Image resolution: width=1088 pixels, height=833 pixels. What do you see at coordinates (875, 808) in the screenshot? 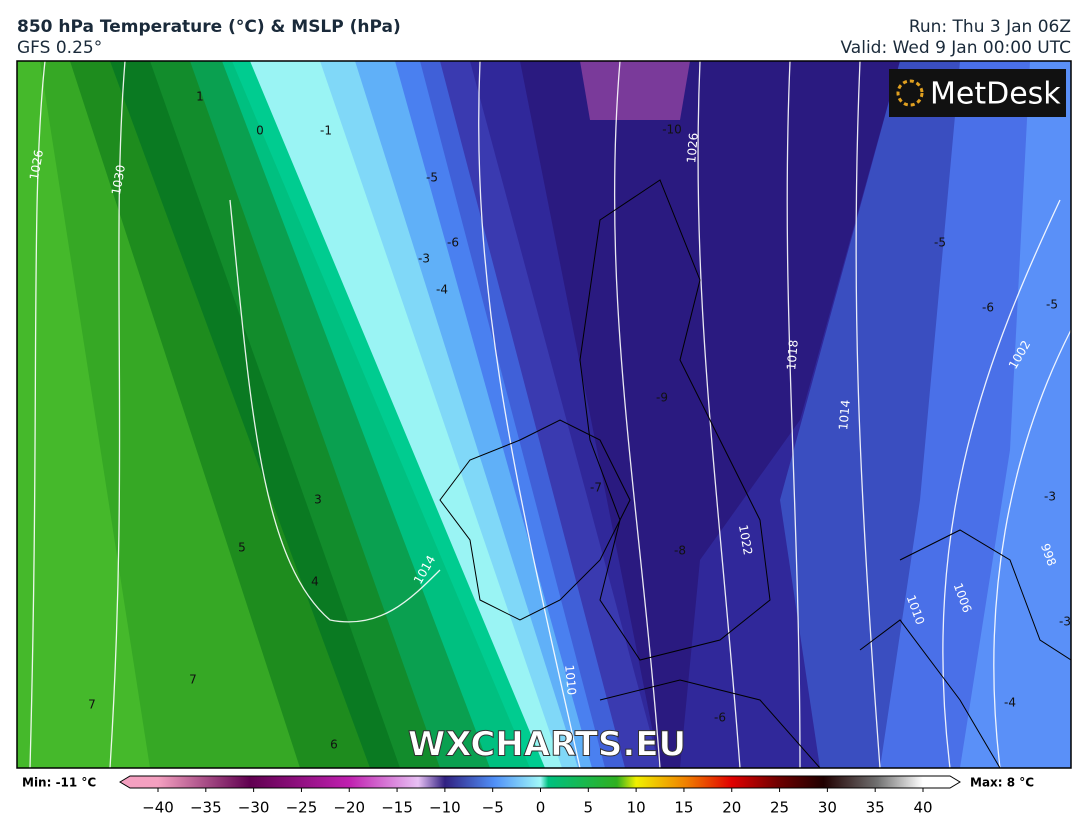
I see `colorbar-tick-label: 35` at bounding box center [875, 808].